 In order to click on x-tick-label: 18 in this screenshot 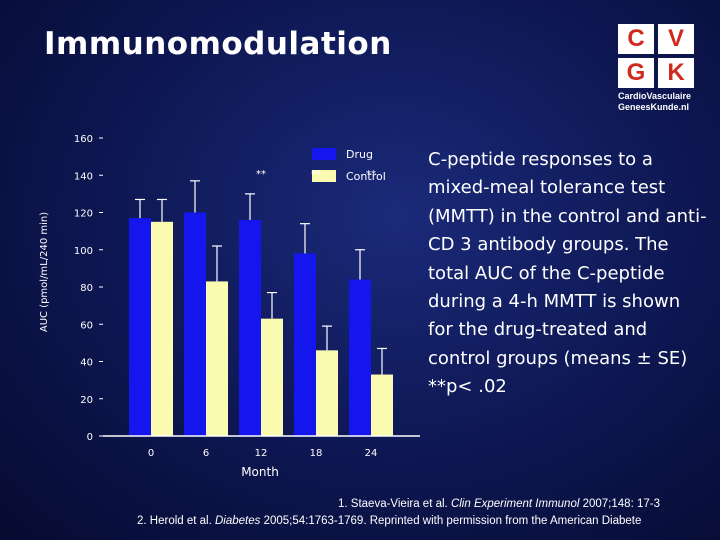, I will do `click(316, 453)`.